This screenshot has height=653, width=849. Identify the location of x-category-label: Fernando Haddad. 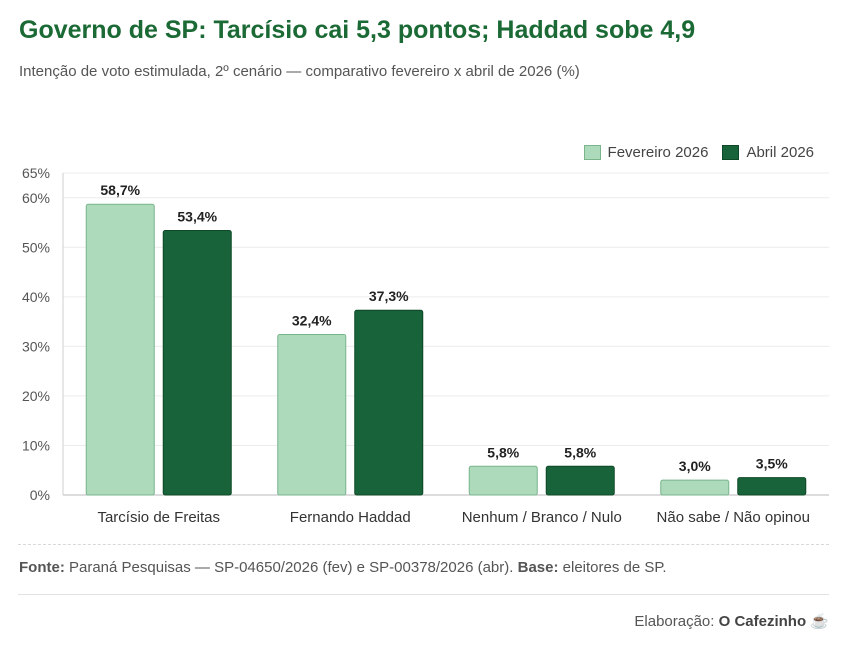
(350, 517).